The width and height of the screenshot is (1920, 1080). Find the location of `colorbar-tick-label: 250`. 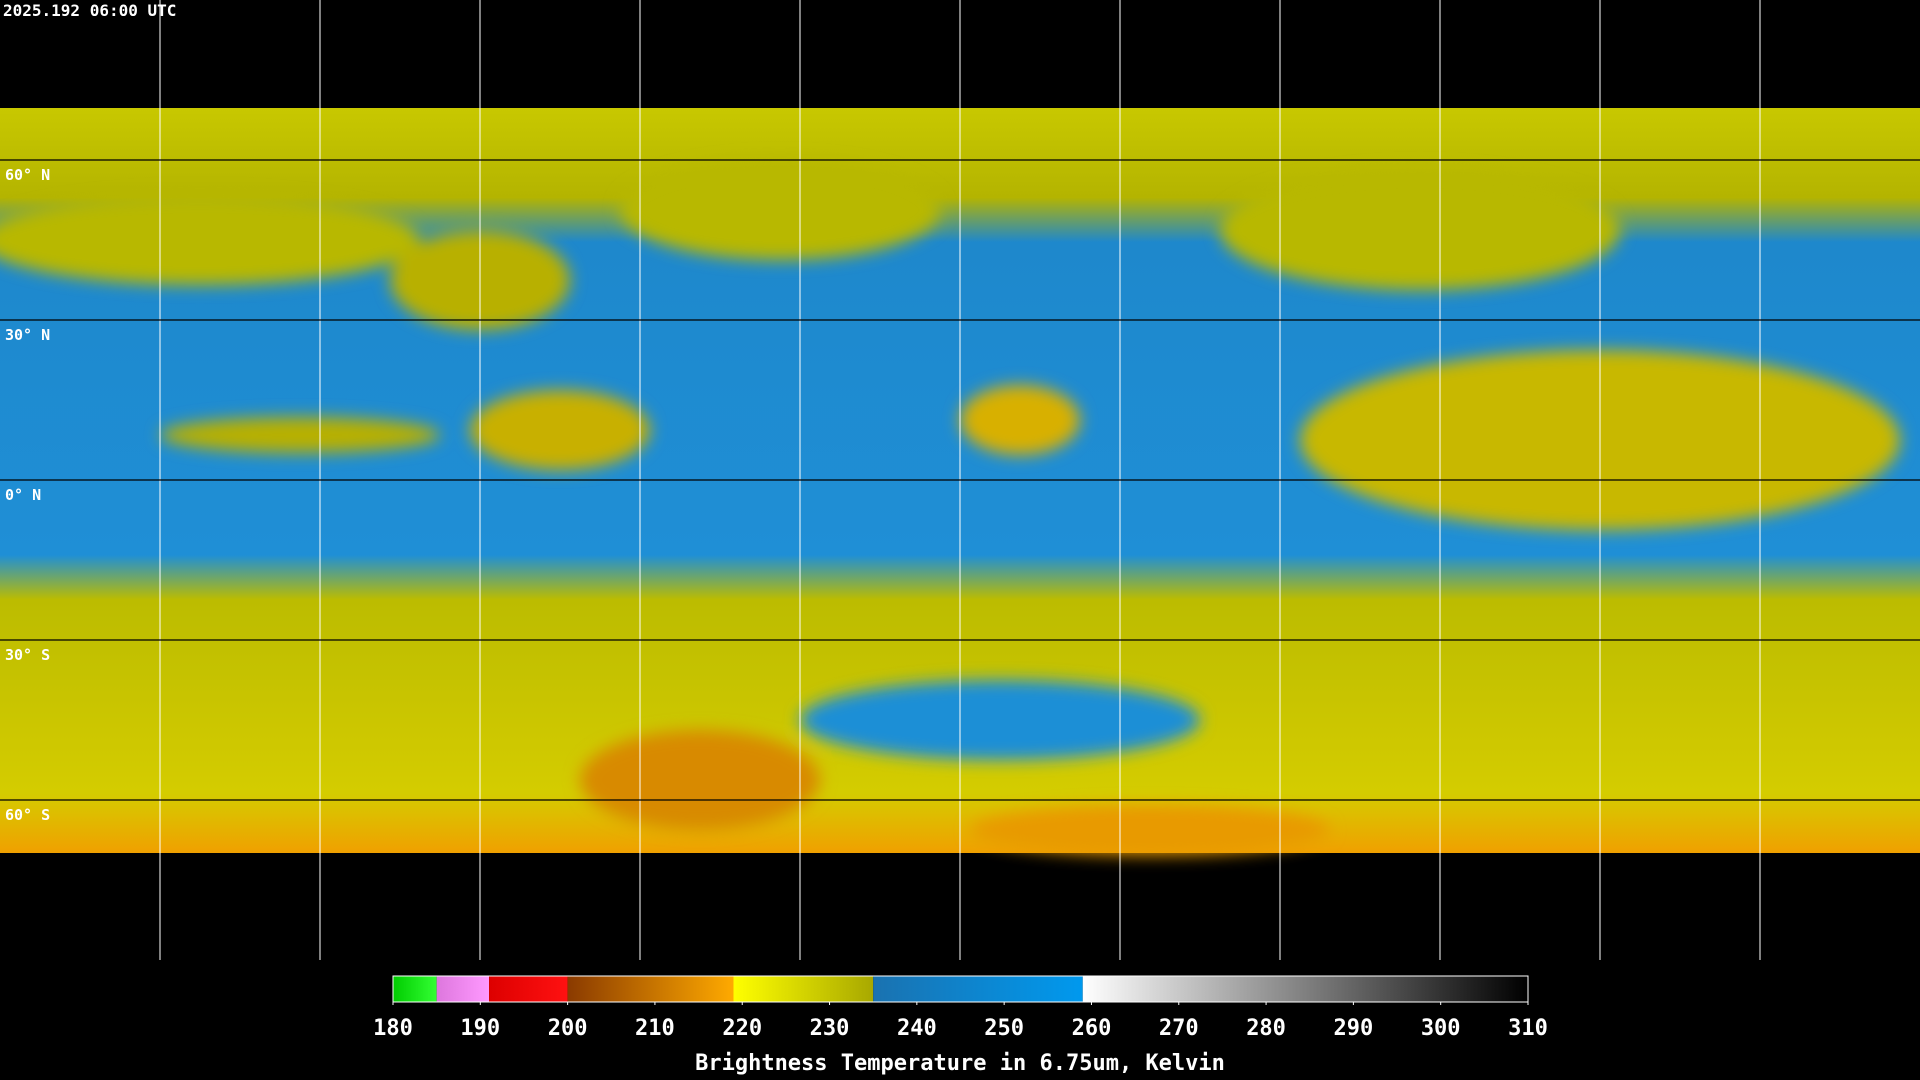

colorbar-tick-label: 250 is located at coordinates (1004, 1028).